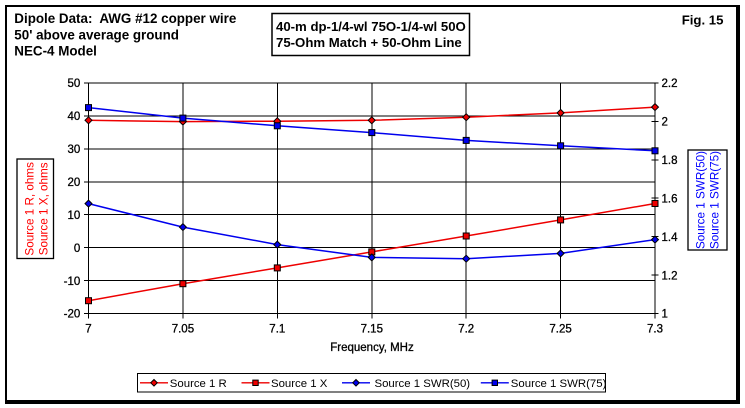 This screenshot has height=408, width=745. What do you see at coordinates (371, 26) in the screenshot?
I see `svg-text: 40-m dp-1/4-wl 75O-1/4-wl 50O` at bounding box center [371, 26].